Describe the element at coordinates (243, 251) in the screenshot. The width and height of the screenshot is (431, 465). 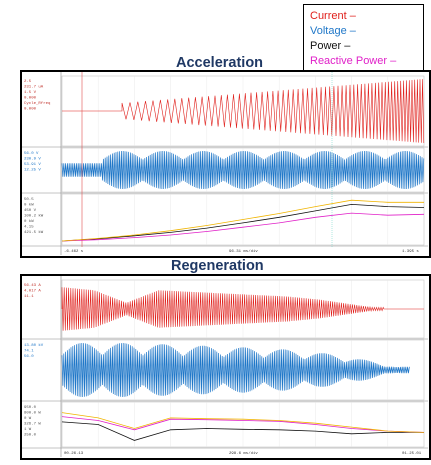
I see `time-div-label: 96.31 ms/div` at that location.